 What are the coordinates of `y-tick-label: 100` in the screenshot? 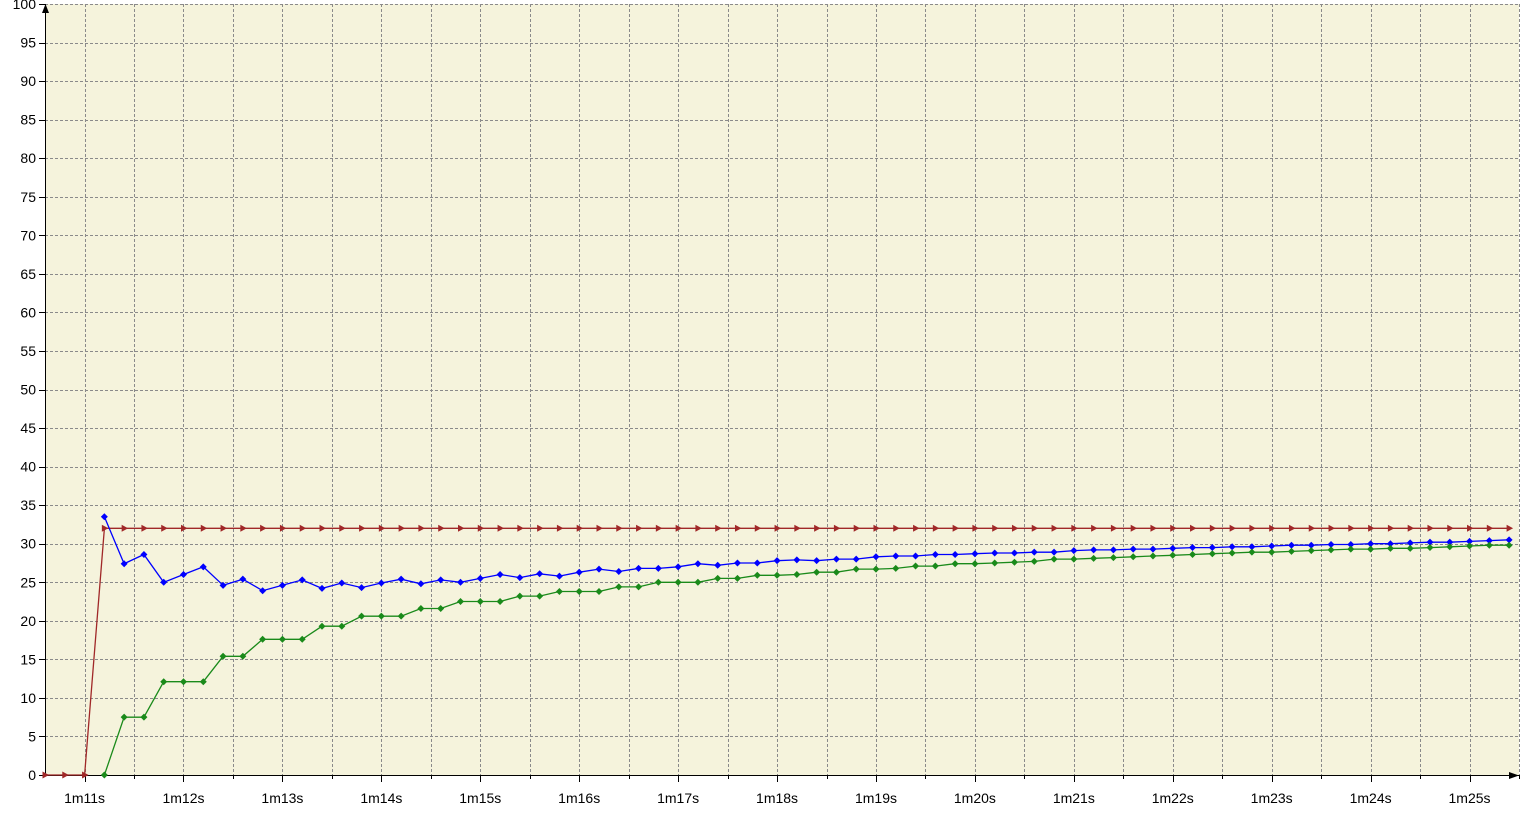 It's located at (25, 6).